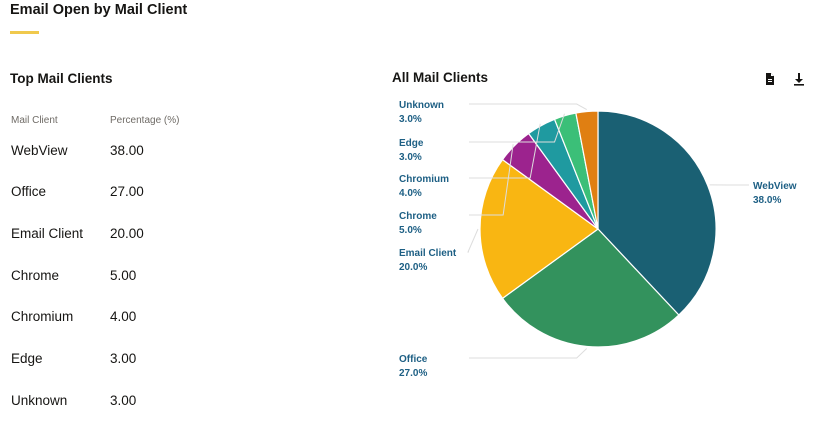 This screenshot has height=433, width=821. What do you see at coordinates (428, 253) in the screenshot?
I see `slice-label: Email Client` at bounding box center [428, 253].